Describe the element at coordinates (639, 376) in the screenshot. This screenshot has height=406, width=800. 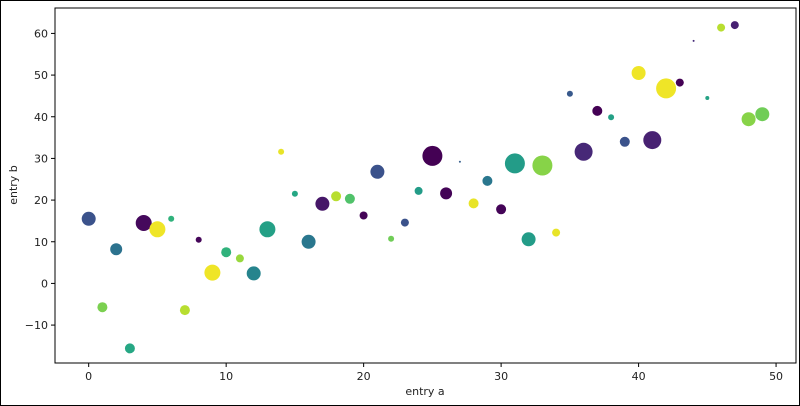
I see `x-tick-label: 40` at that location.